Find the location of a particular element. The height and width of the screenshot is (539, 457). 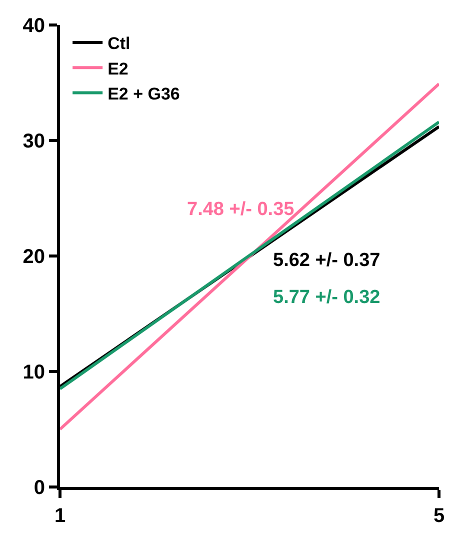

annotation: 5.62 +/- 0.37 is located at coordinates (326, 260).